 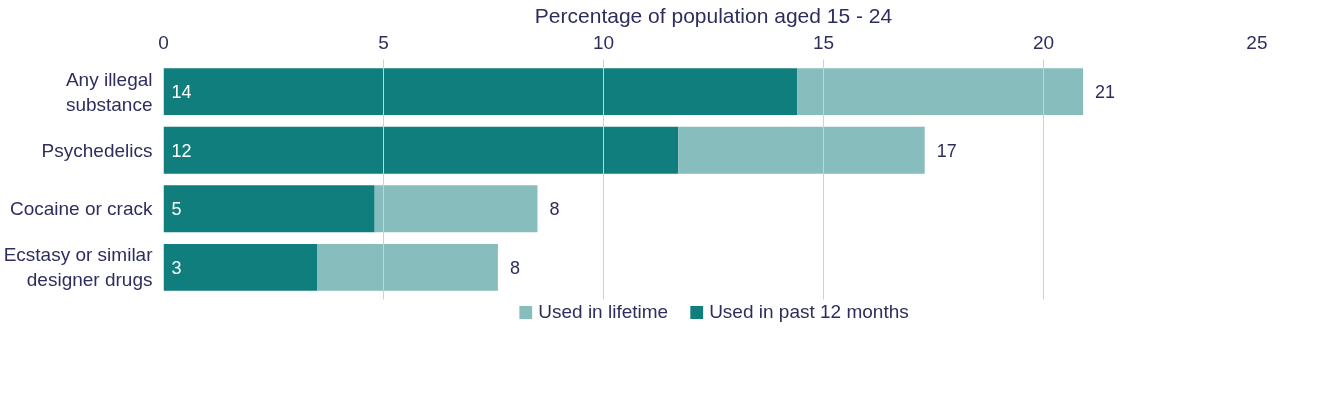 I want to click on legend-label: Used in past 12 months, so click(x=809, y=312).